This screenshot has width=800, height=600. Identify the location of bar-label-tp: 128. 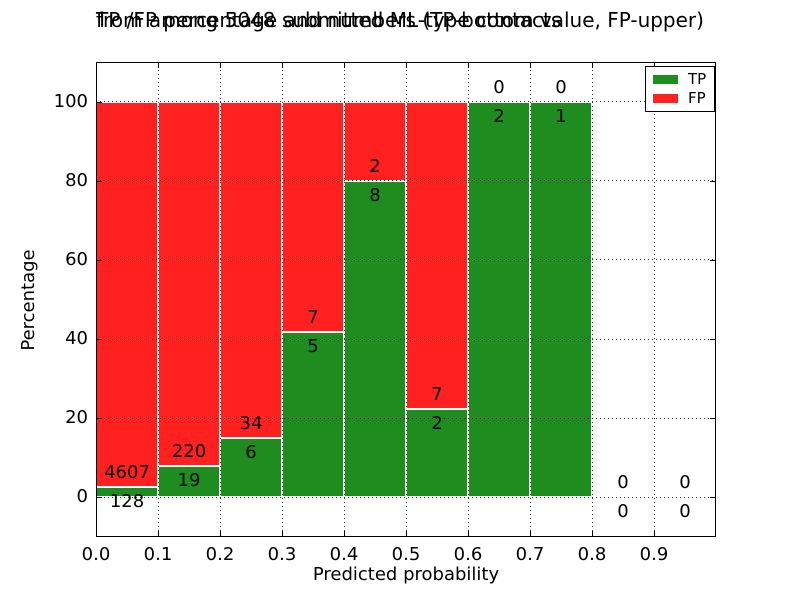
(127, 501).